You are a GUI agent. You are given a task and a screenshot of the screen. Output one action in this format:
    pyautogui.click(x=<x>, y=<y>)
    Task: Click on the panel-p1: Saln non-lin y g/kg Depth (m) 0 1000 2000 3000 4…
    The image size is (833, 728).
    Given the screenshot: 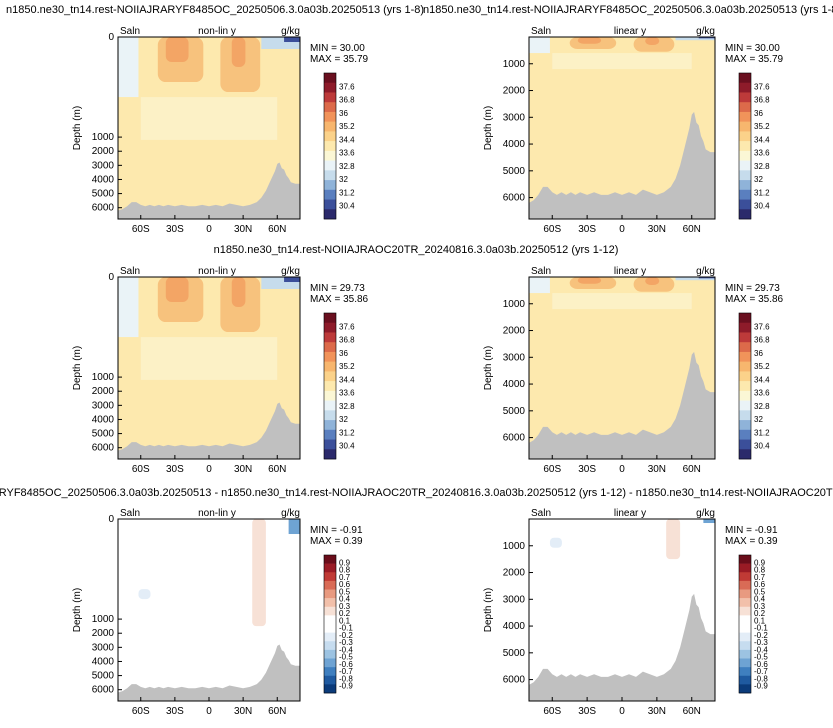 What is the action you would take?
    pyautogui.click(x=220, y=130)
    